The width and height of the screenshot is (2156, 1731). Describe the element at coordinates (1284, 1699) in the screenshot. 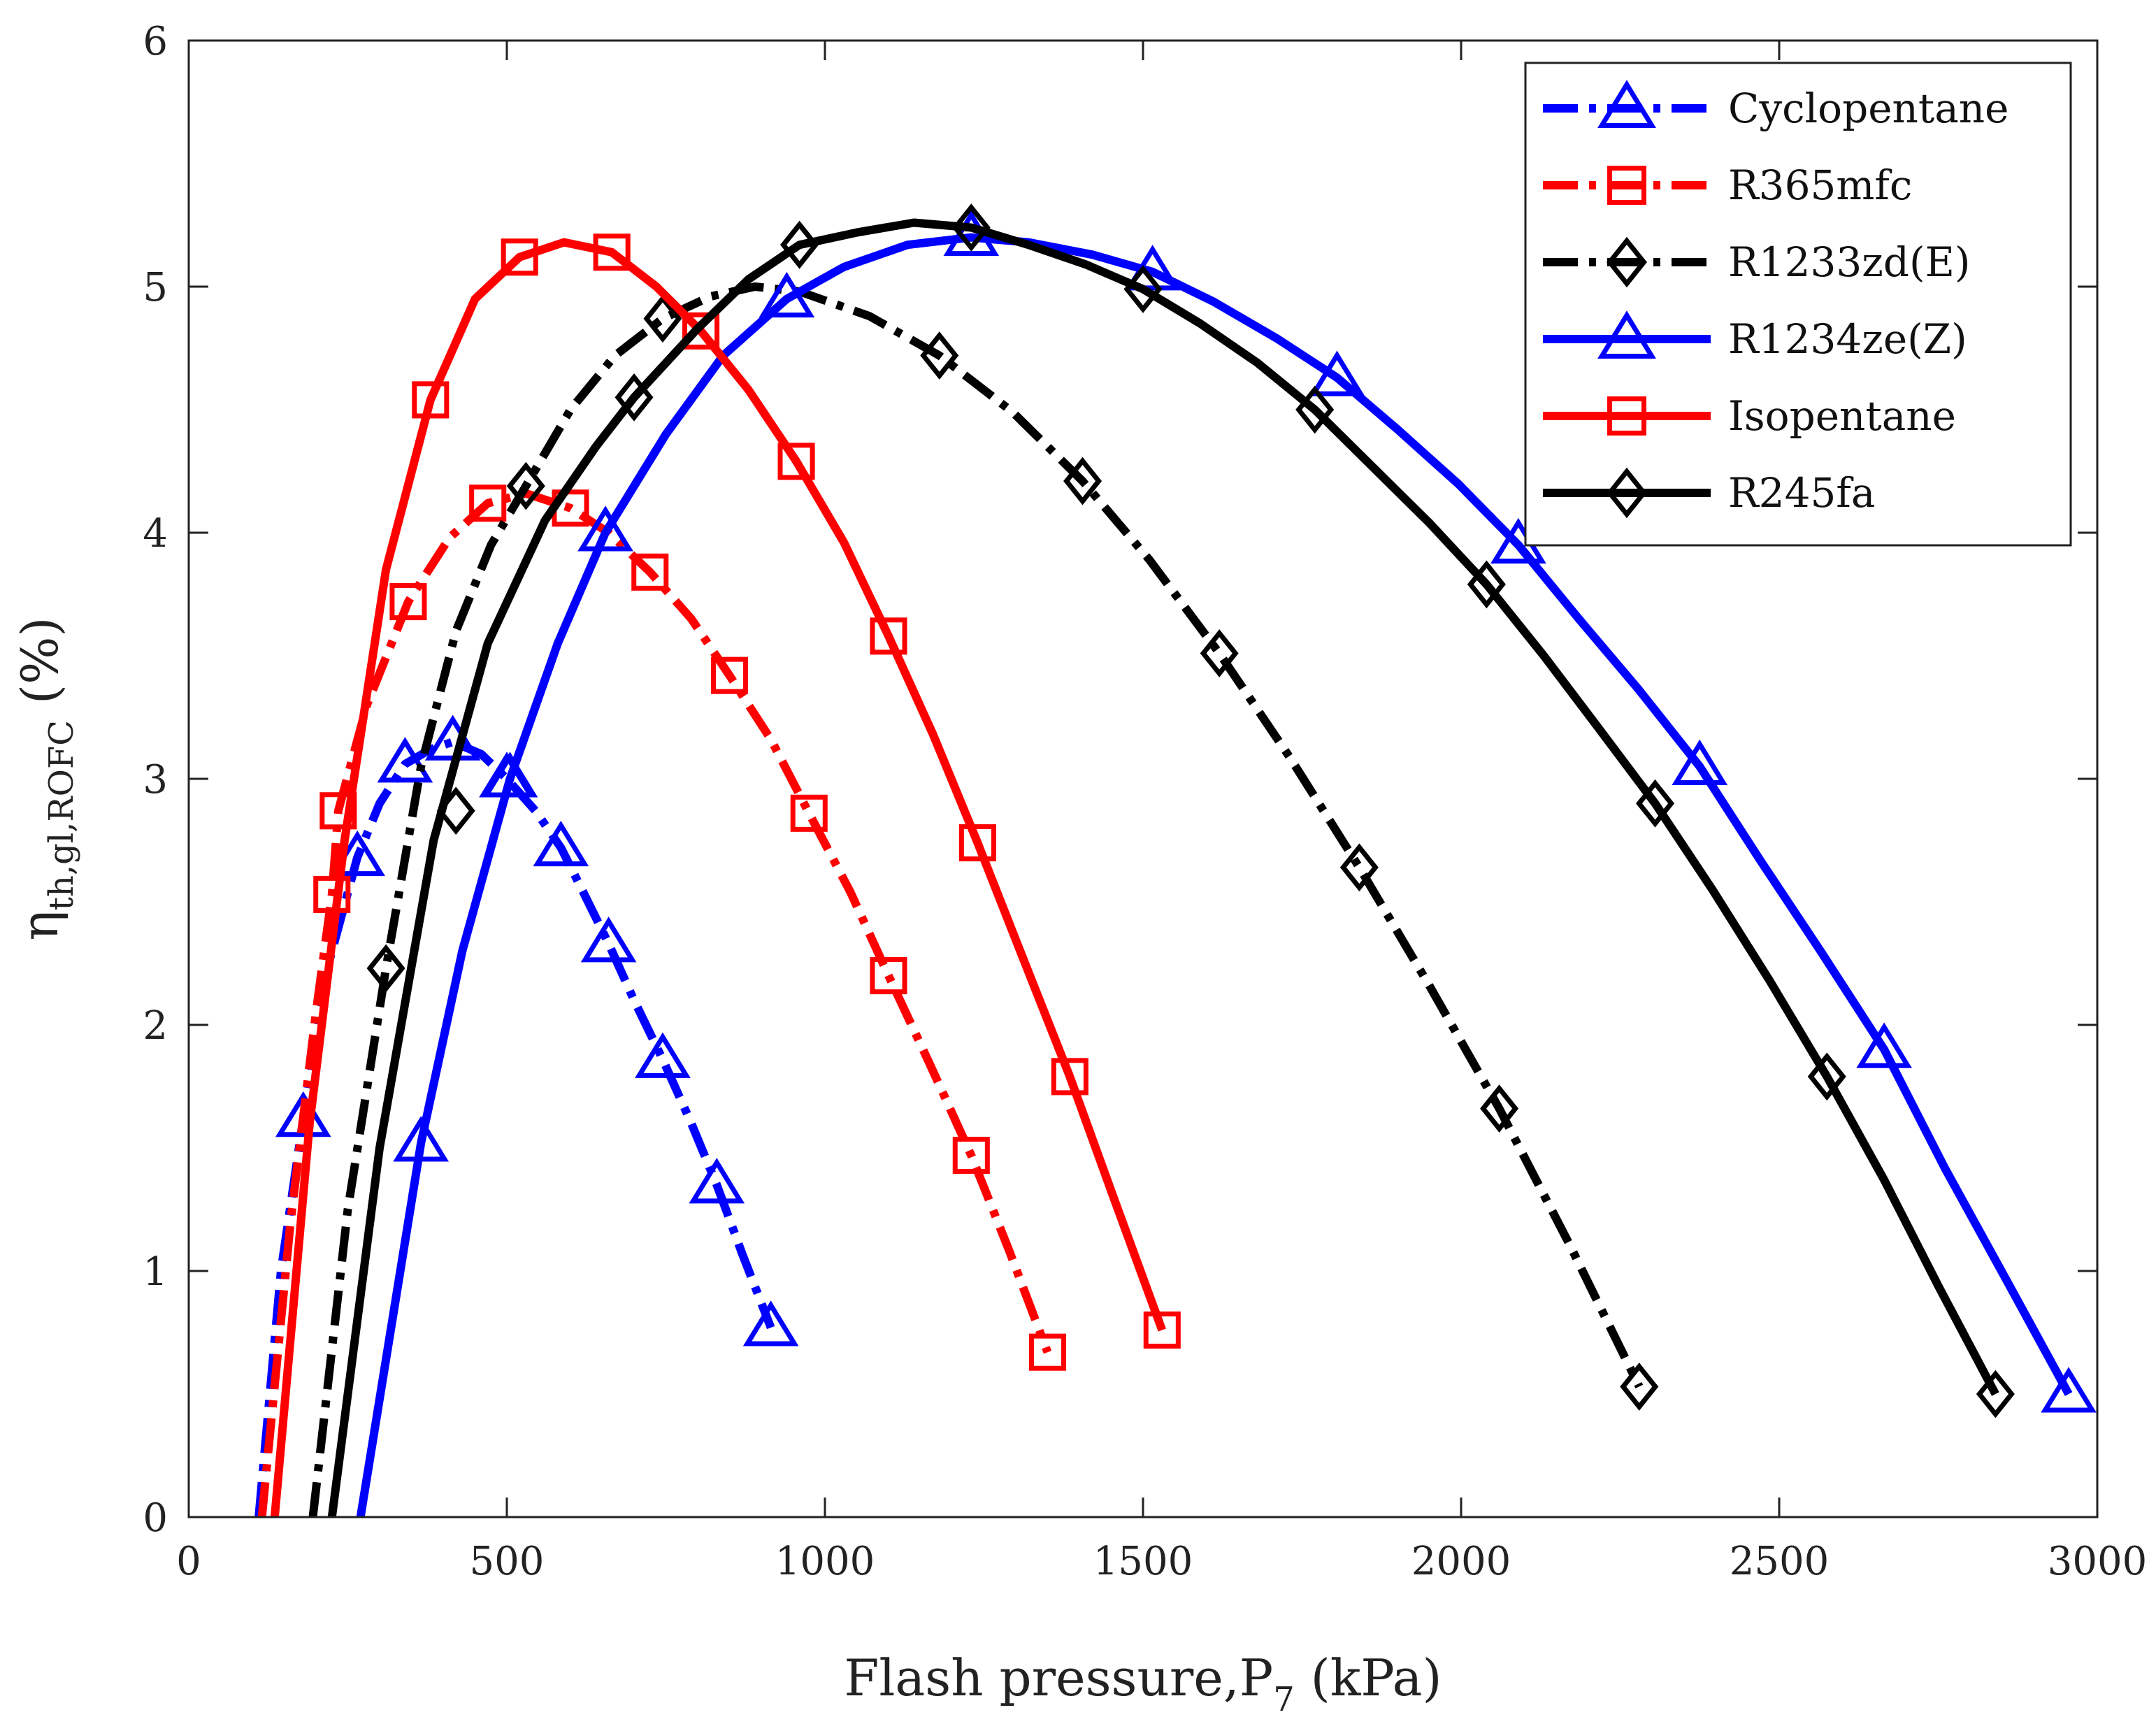

I see `x-axis-title-sub: 7` at that location.